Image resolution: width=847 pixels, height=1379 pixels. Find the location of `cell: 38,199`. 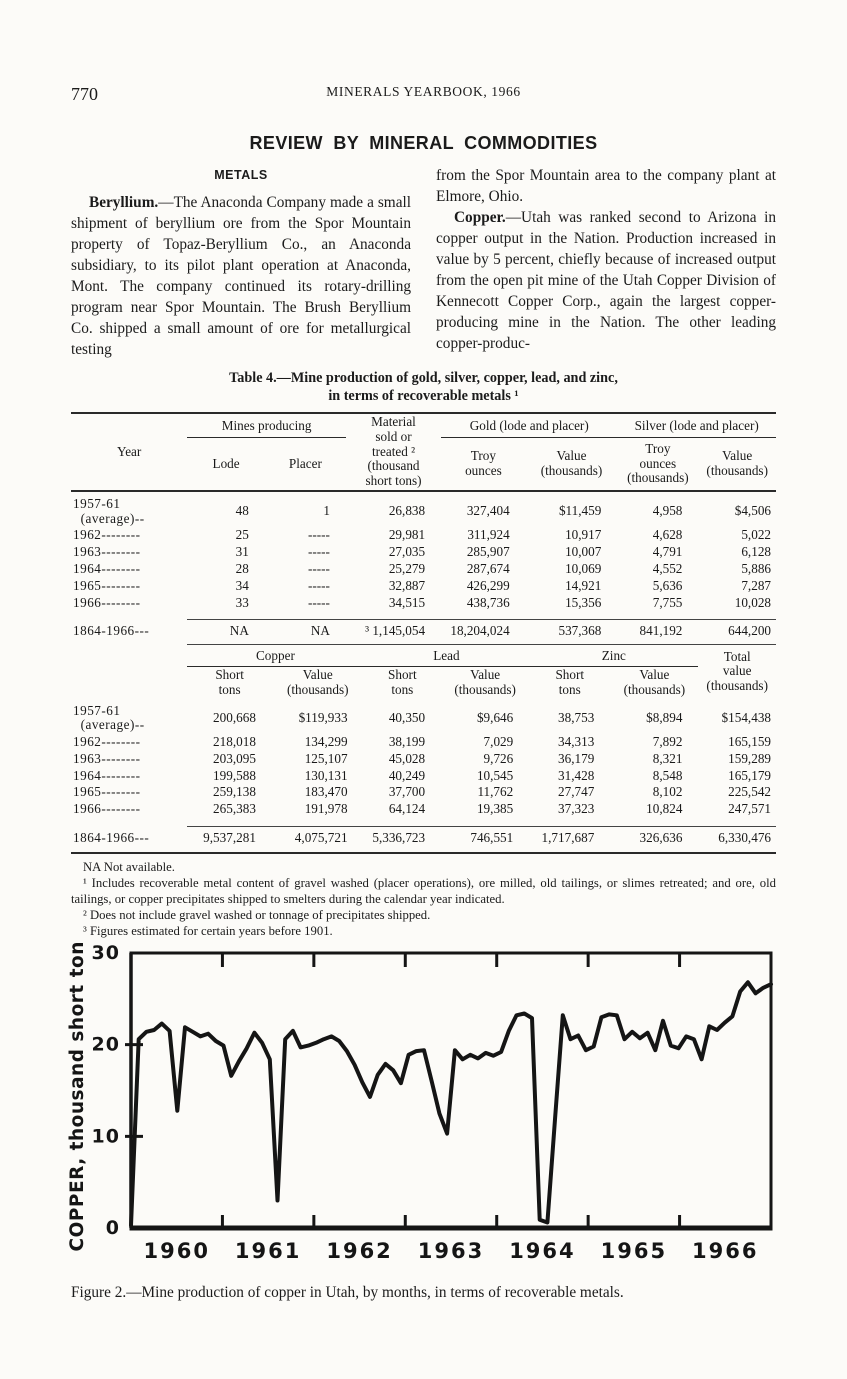

cell: 38,199 is located at coordinates (407, 742).